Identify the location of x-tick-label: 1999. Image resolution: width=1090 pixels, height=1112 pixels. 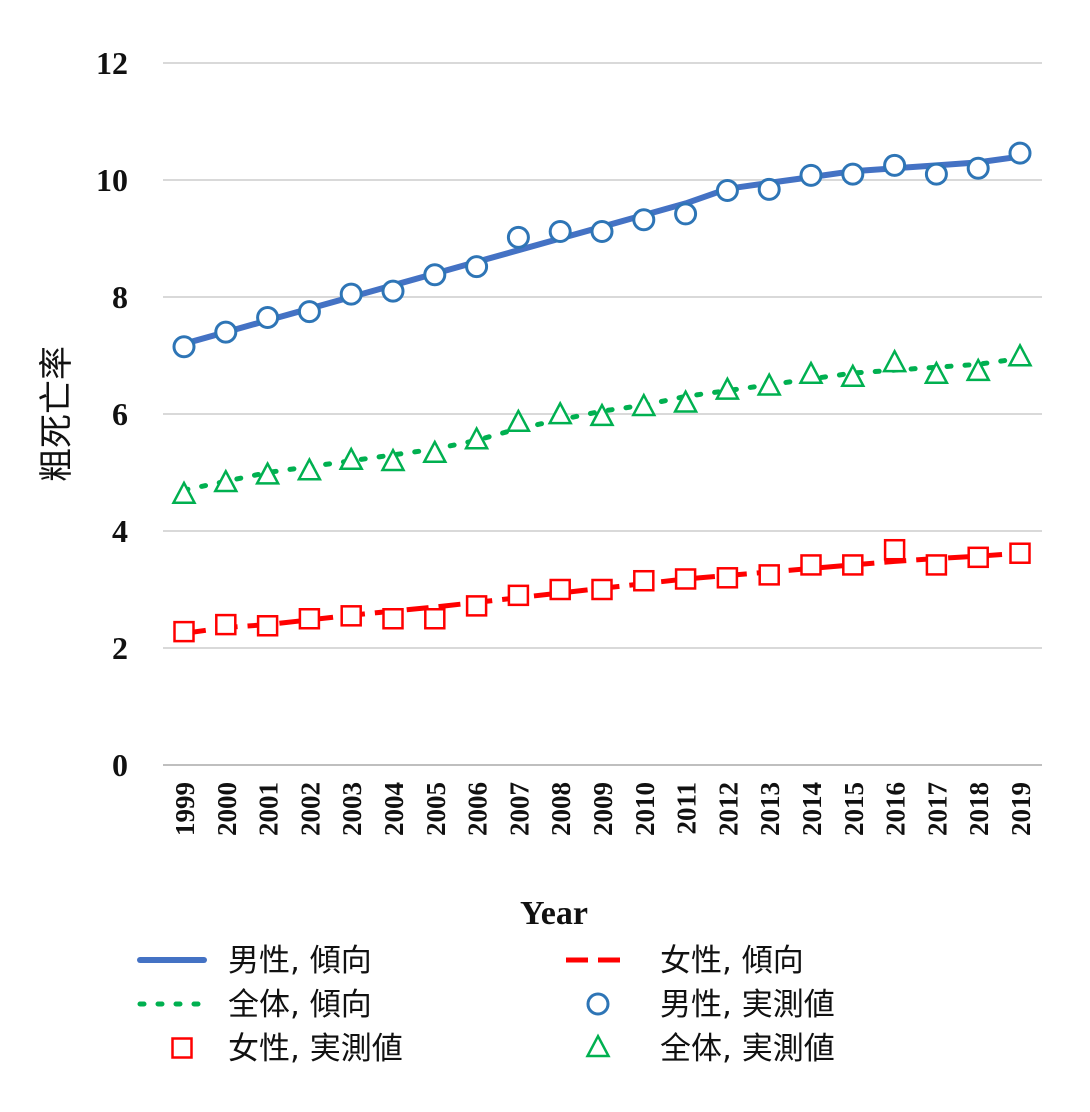
(185, 809).